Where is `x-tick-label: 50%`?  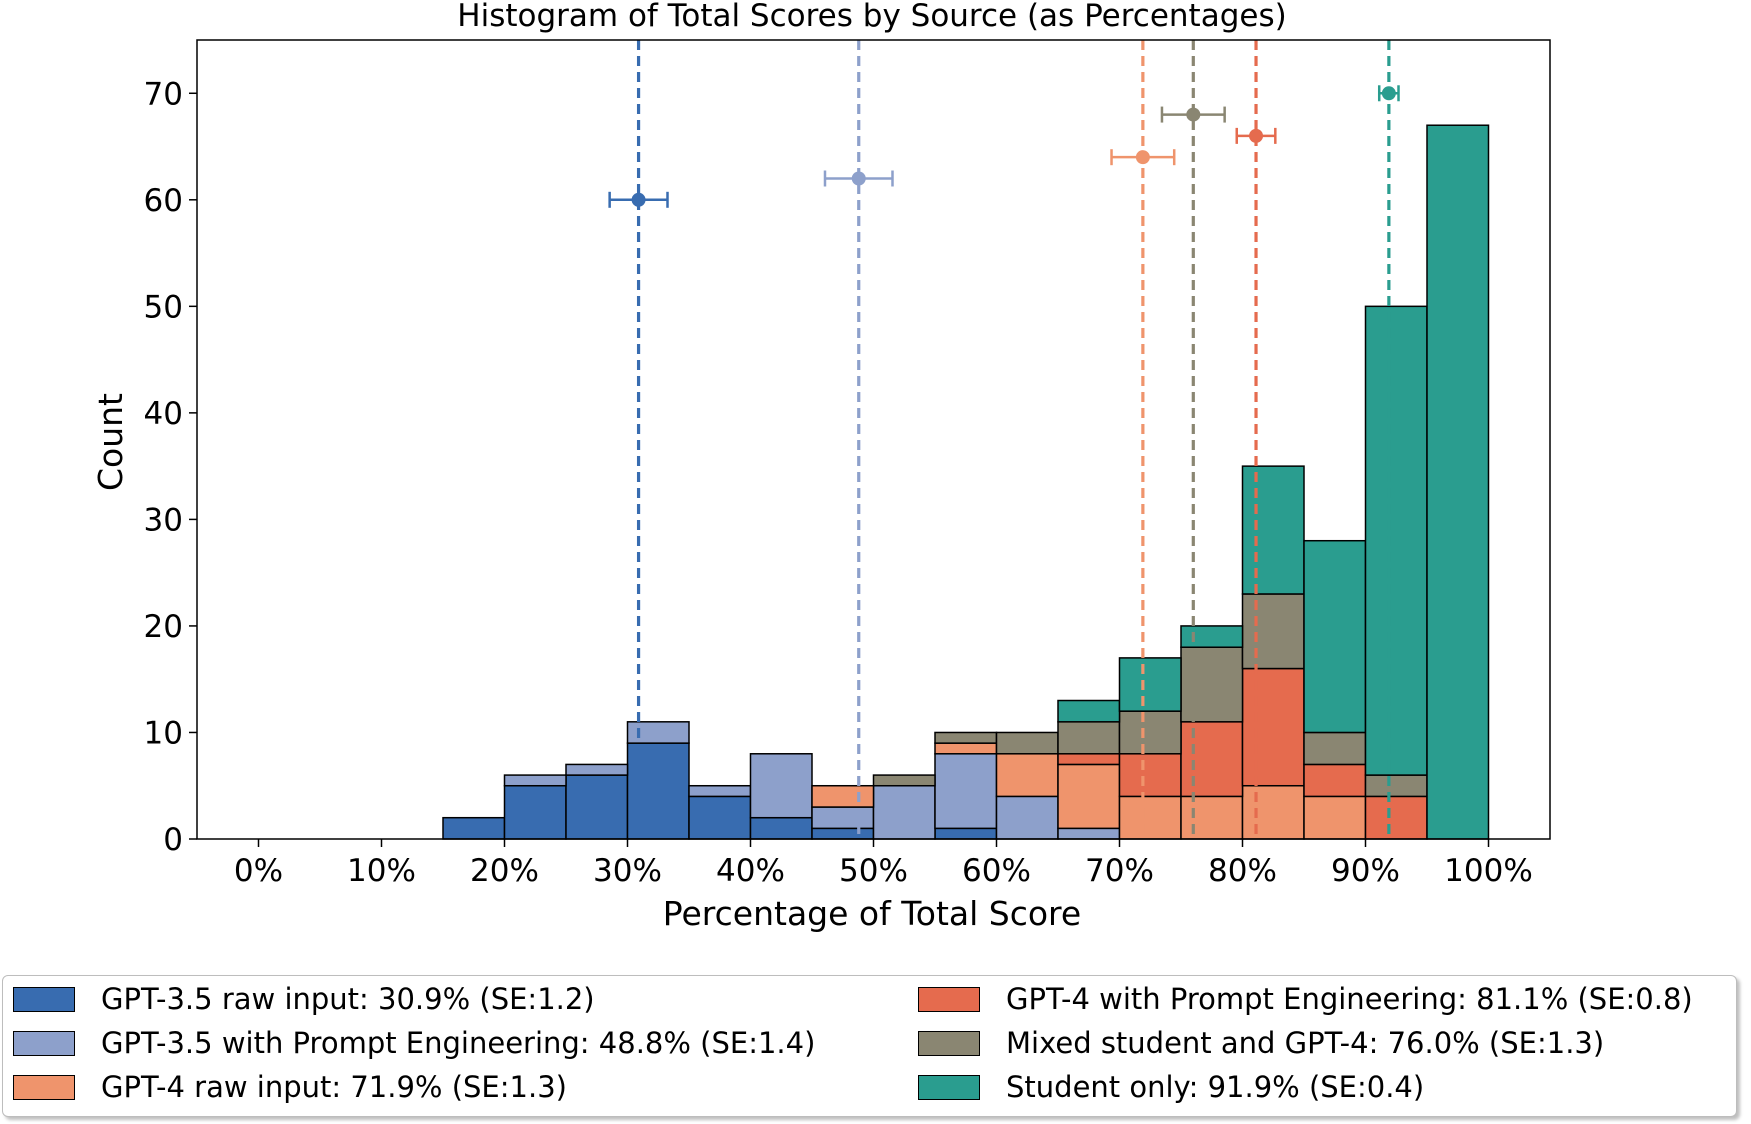 x-tick-label: 50% is located at coordinates (873, 871).